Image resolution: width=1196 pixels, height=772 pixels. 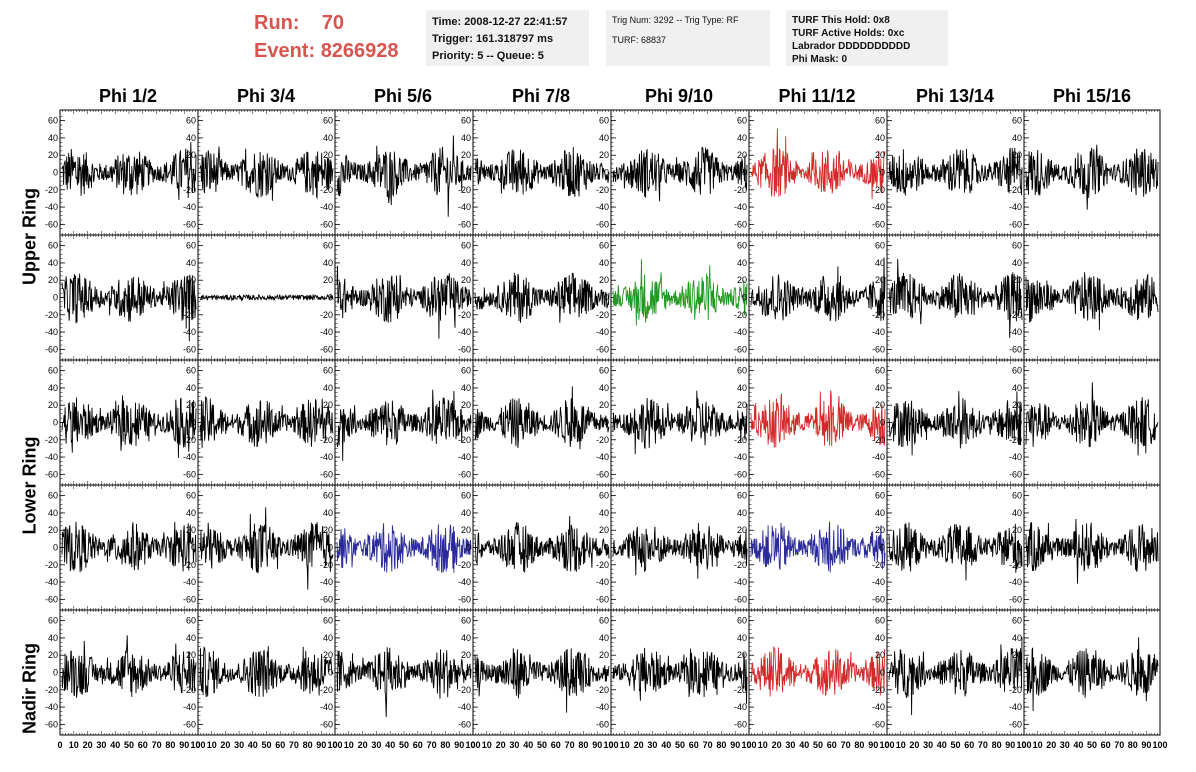 What do you see at coordinates (541, 96) in the screenshot?
I see `column-header-4: Phi 7/8` at bounding box center [541, 96].